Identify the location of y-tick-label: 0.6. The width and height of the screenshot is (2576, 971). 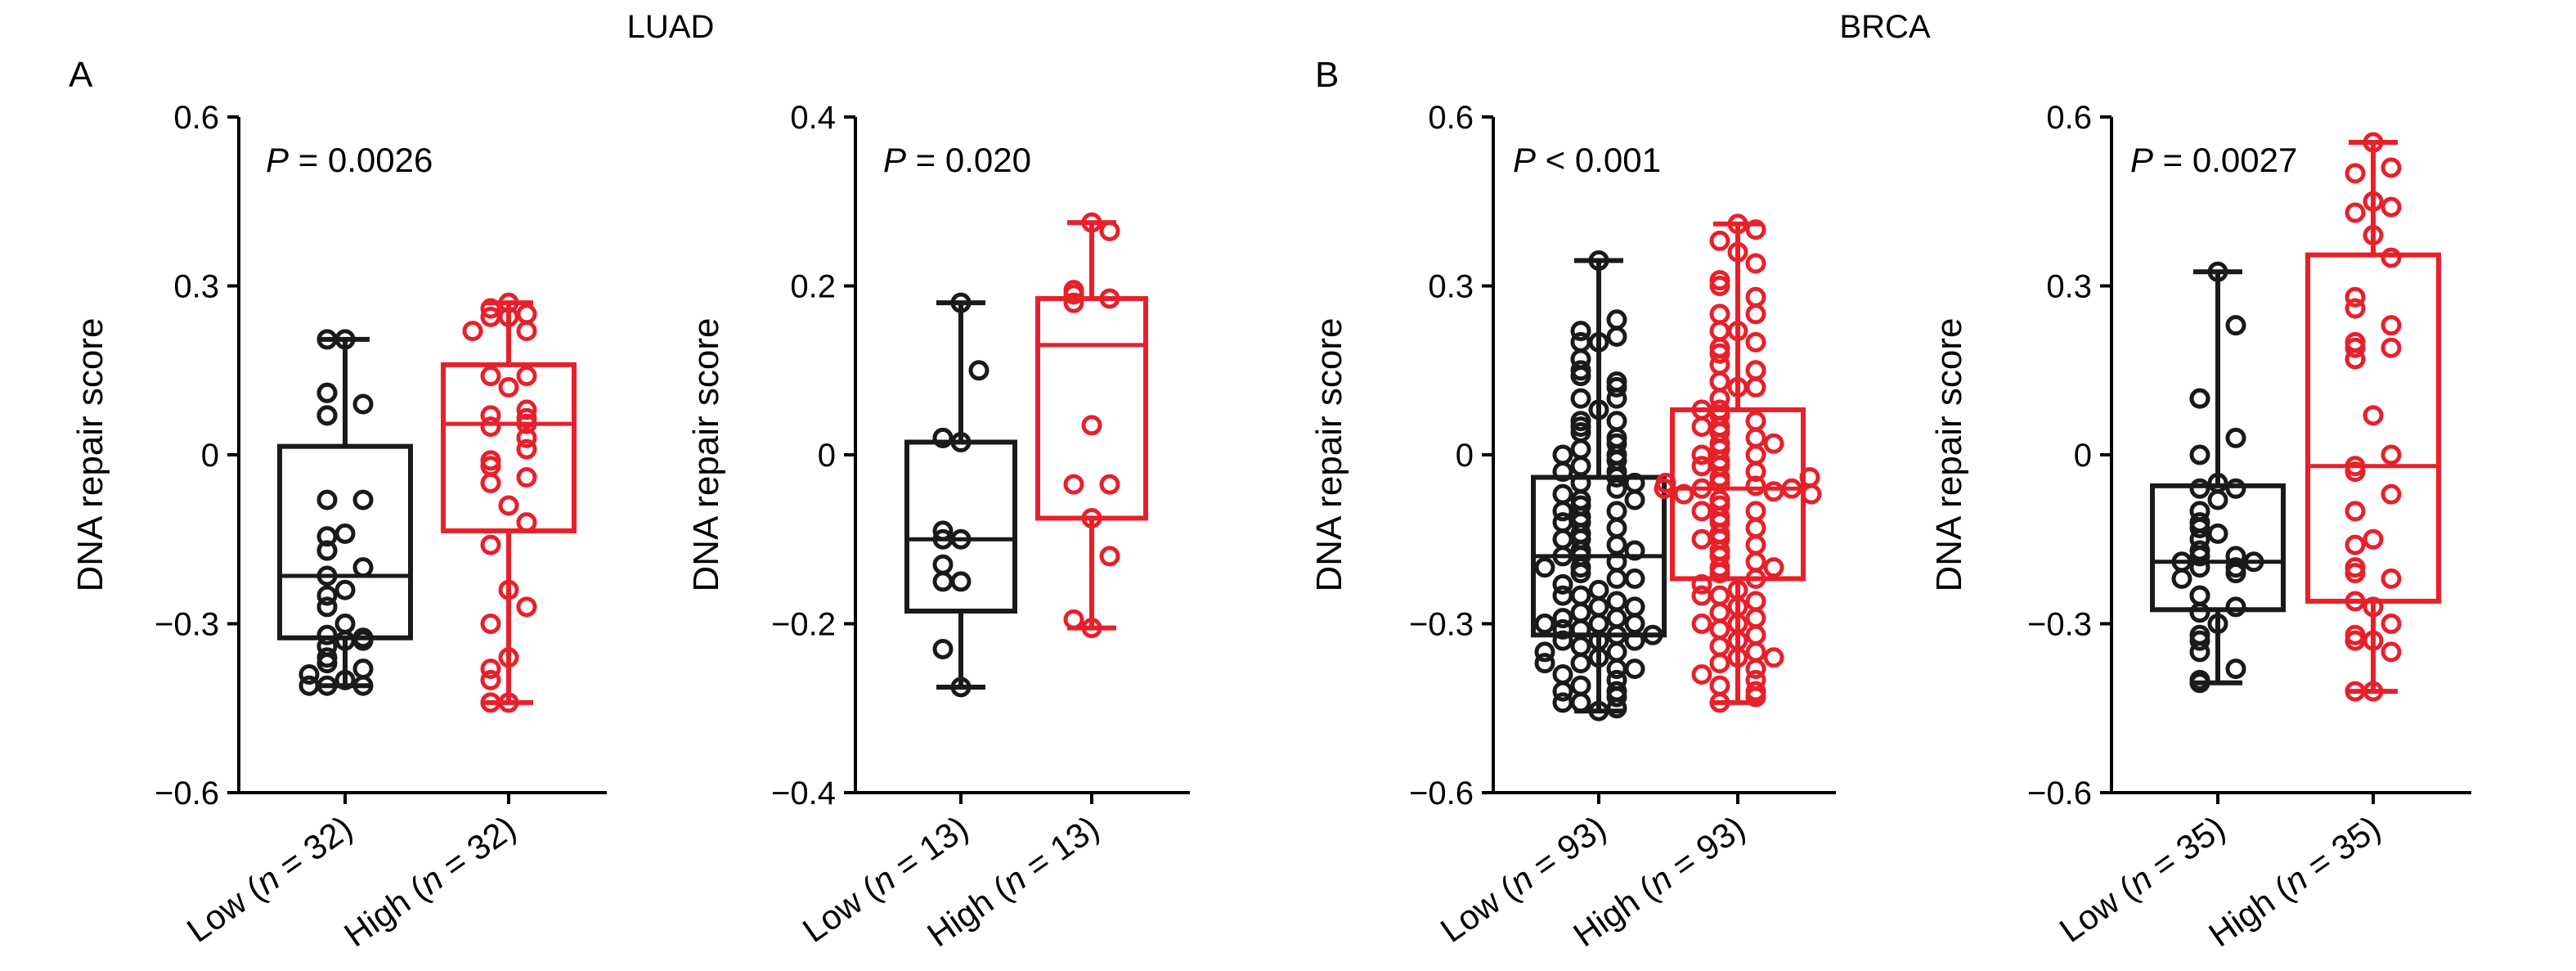
(196, 118).